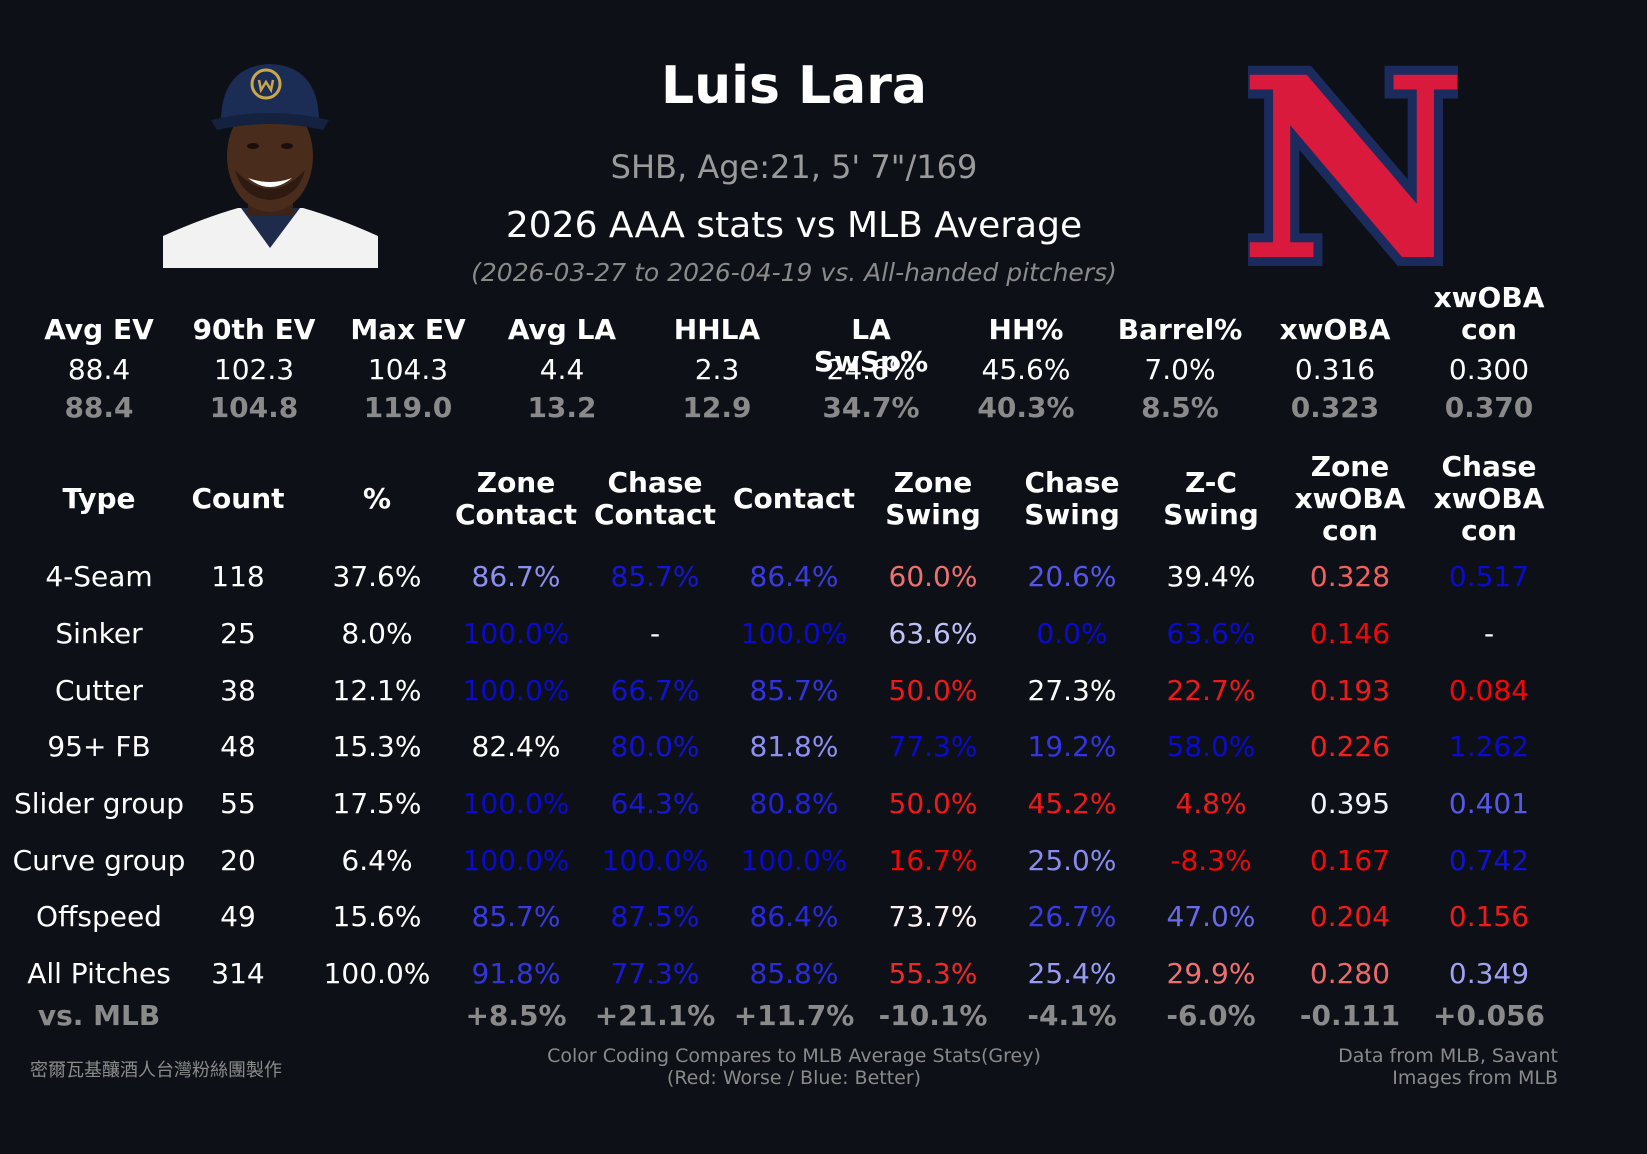  I want to click on table-cell: -, so click(655, 633).